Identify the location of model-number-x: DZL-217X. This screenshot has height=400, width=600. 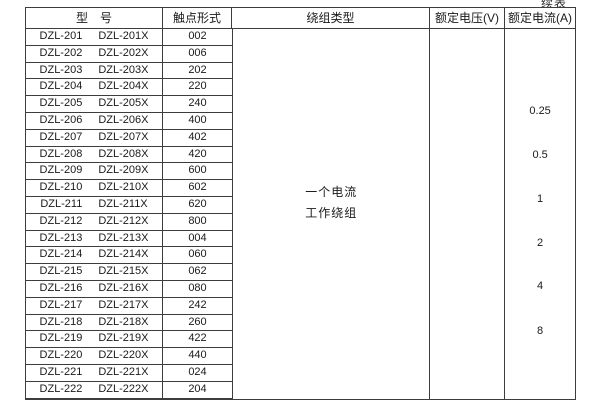
(123, 304).